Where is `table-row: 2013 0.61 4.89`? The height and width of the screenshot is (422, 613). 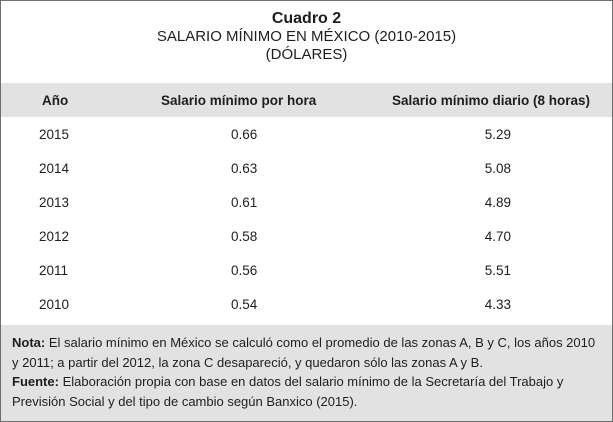 table-row: 2013 0.61 4.89 is located at coordinates (306, 202).